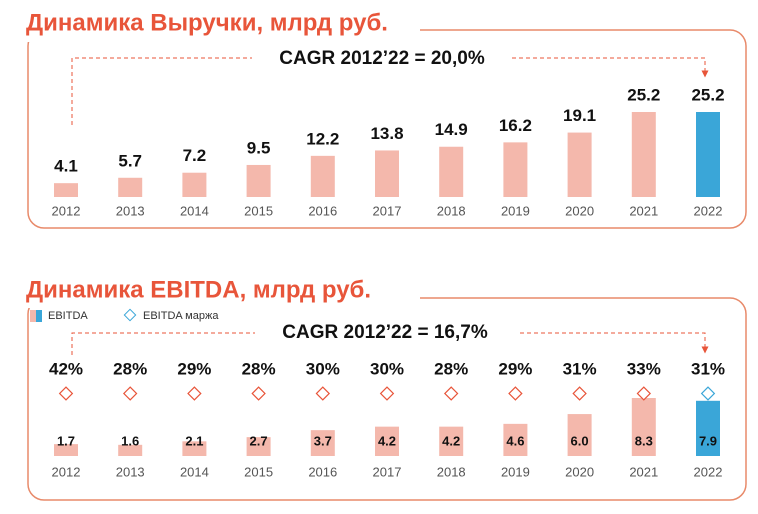 This screenshot has height=514, width=758. I want to click on data-label: 8.3, so click(644, 440).